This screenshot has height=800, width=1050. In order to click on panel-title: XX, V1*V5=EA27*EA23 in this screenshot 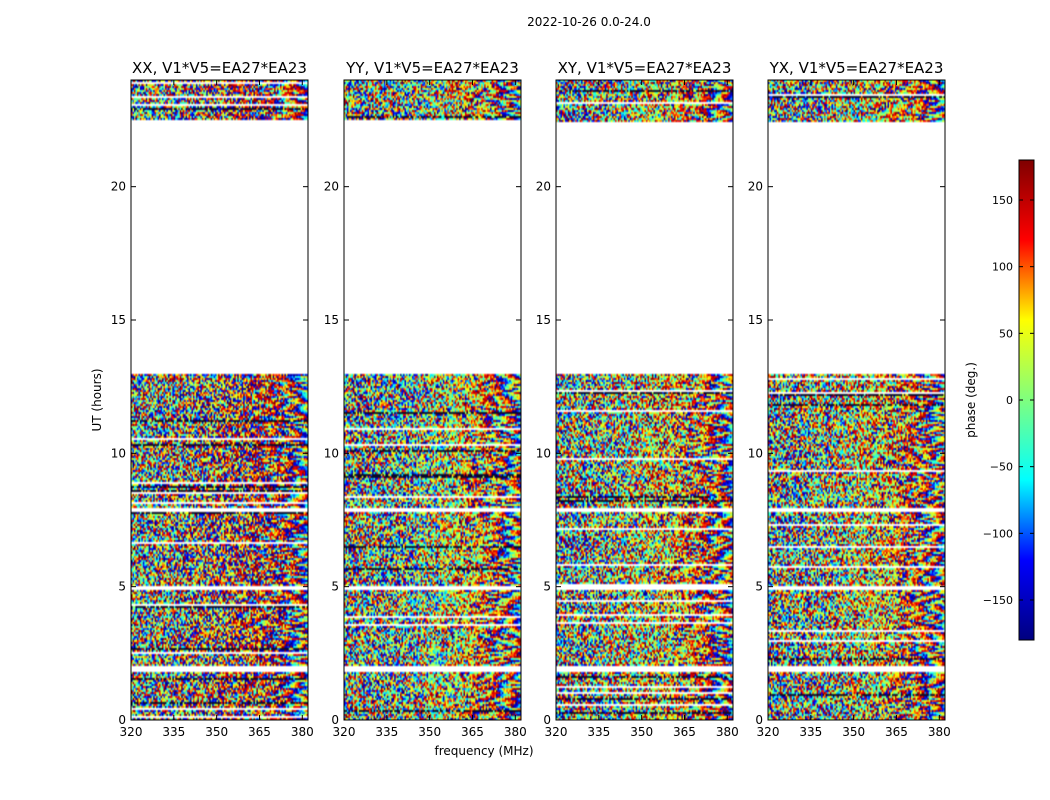, I will do `click(219, 68)`.